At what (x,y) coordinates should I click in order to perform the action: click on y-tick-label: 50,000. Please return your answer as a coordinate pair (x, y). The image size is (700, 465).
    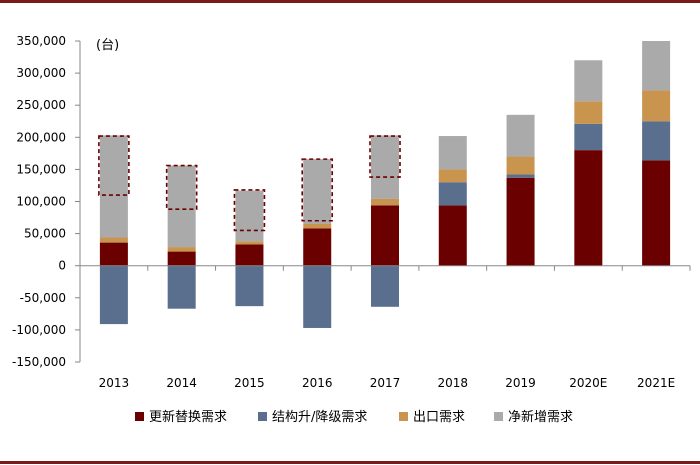
    Looking at the image, I should click on (45, 234).